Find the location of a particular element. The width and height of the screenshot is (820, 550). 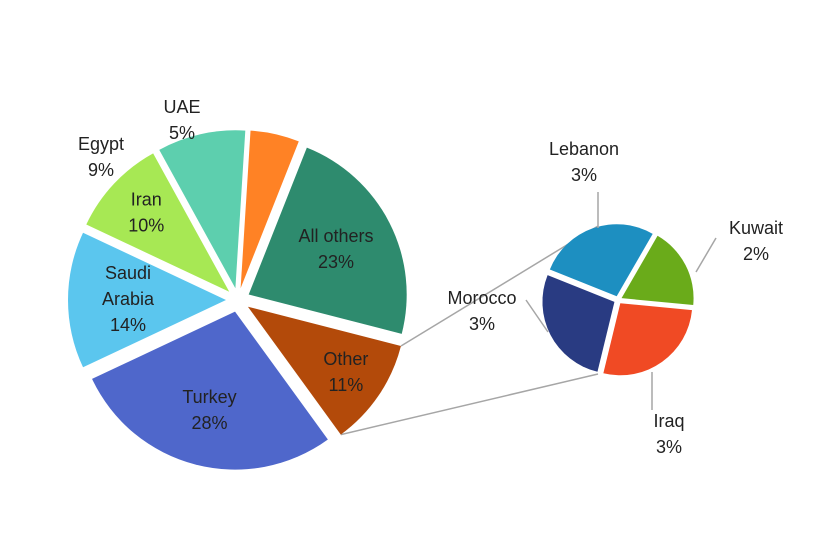

label-uae-value: 5% is located at coordinates (182, 133).